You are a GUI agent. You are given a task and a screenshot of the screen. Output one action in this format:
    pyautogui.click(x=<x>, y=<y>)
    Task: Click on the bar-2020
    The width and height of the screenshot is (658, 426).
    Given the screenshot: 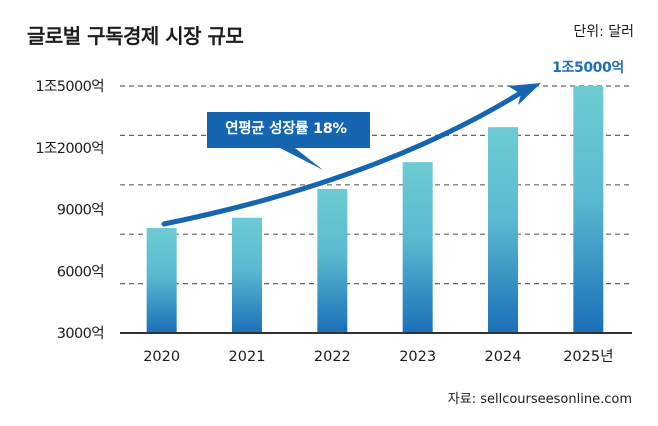 What is the action you would take?
    pyautogui.click(x=161, y=280)
    